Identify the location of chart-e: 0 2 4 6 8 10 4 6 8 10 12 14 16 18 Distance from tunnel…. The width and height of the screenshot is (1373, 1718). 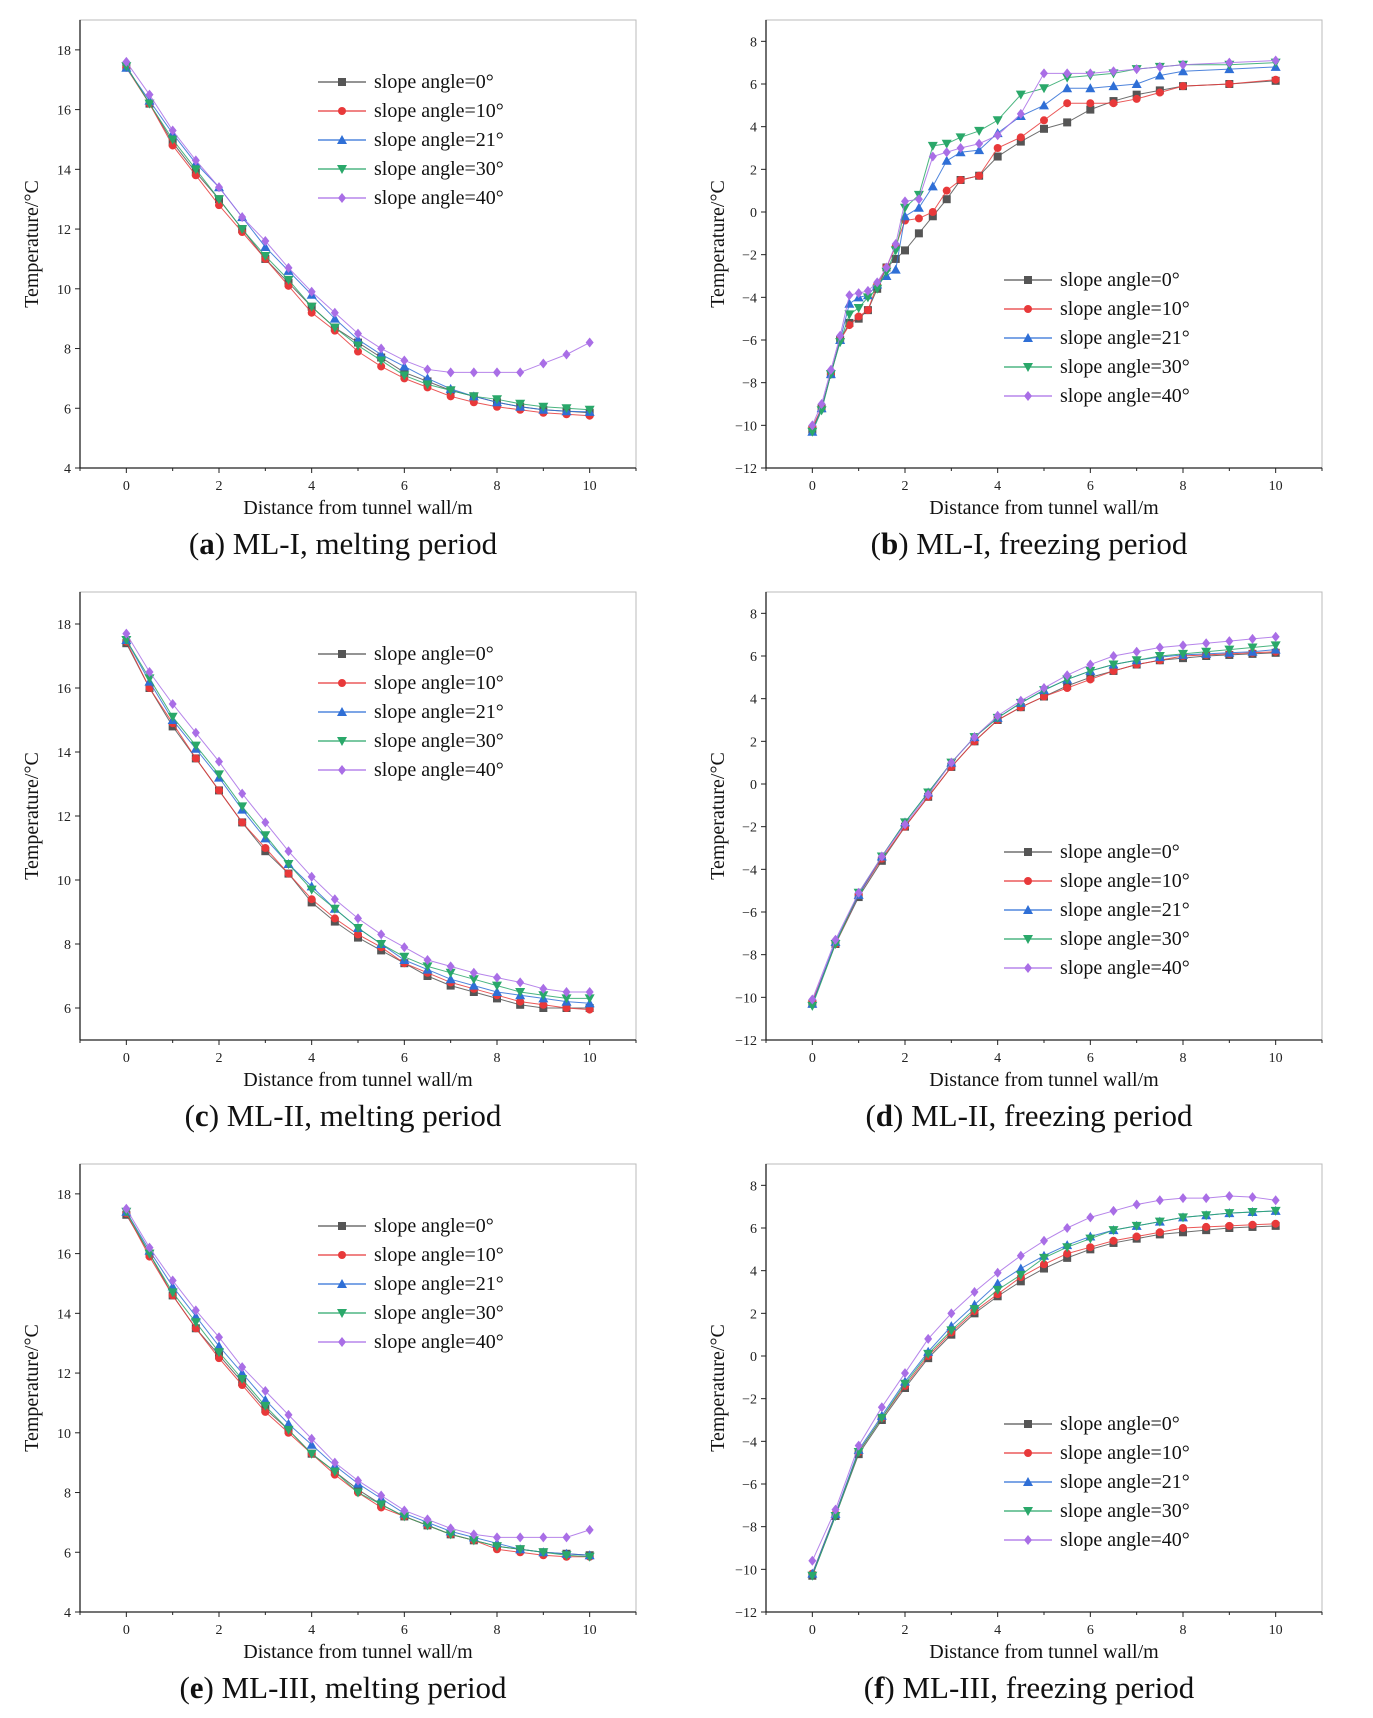
(329, 1413).